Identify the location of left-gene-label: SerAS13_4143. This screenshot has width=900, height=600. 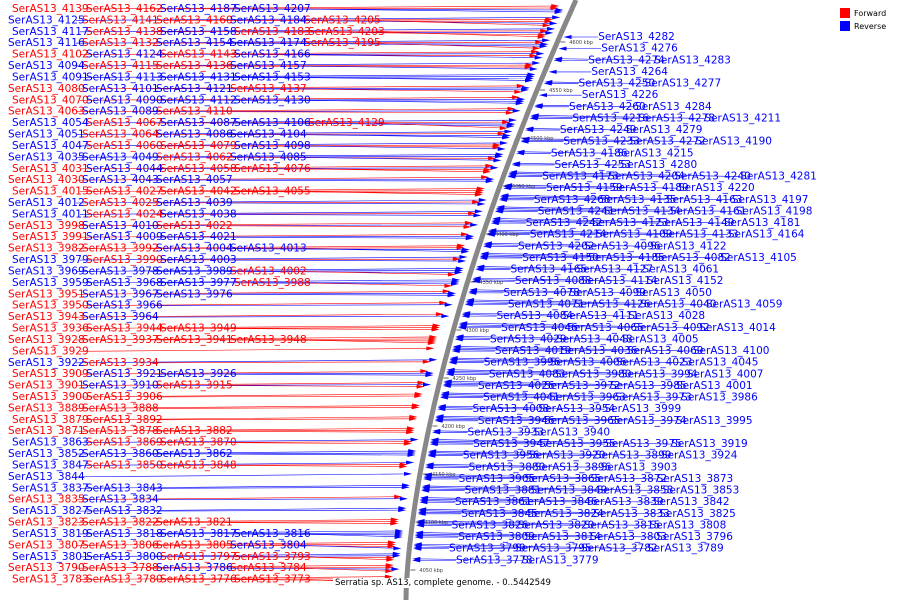
(198, 55).